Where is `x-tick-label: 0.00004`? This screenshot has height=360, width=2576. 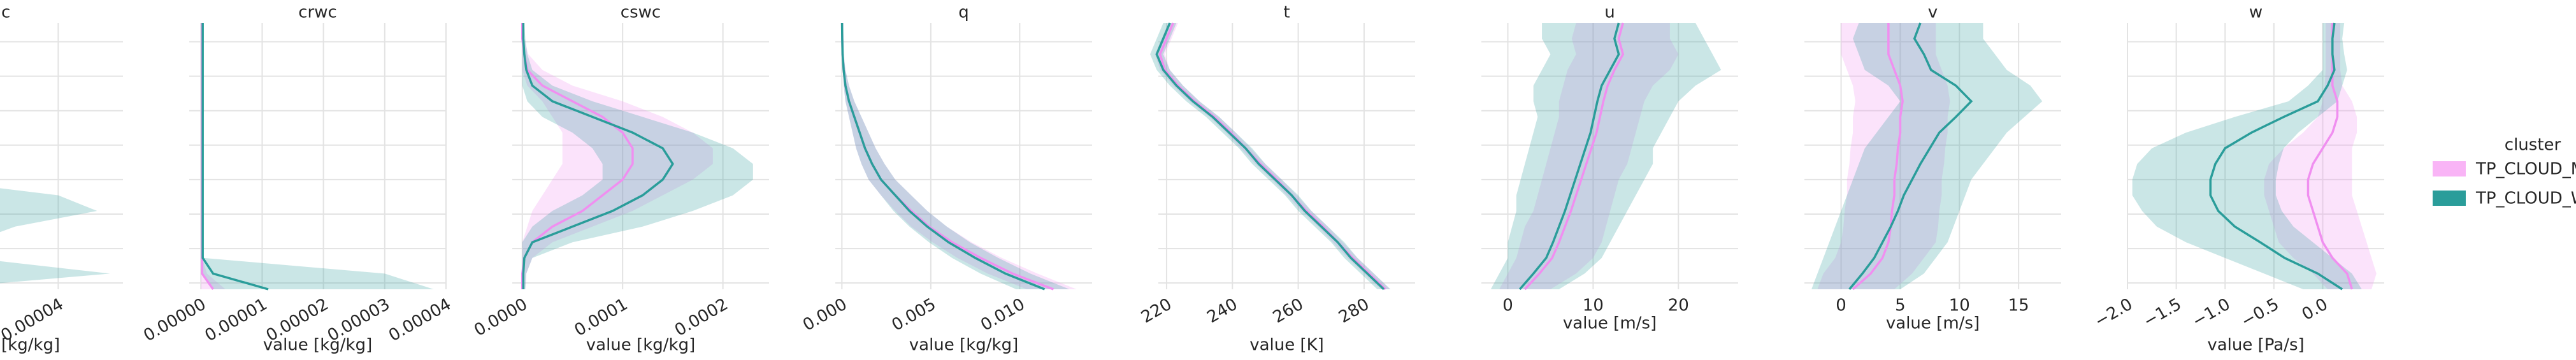 x-tick-label: 0.00004 is located at coordinates (419, 320).